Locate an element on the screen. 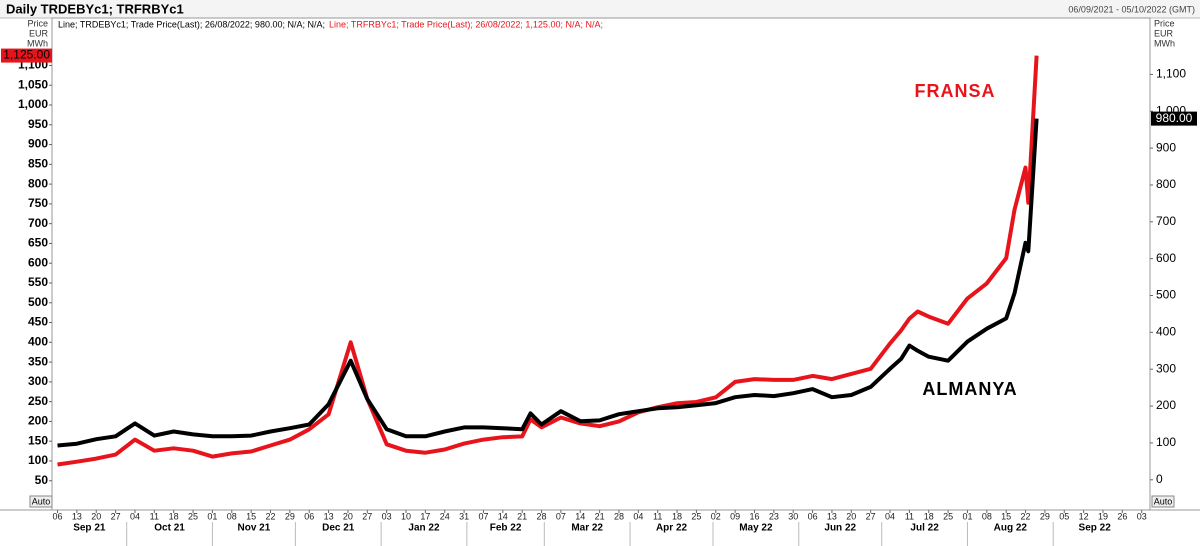 This screenshot has height=546, width=1200. y-tick-label: 550 is located at coordinates (38, 282).